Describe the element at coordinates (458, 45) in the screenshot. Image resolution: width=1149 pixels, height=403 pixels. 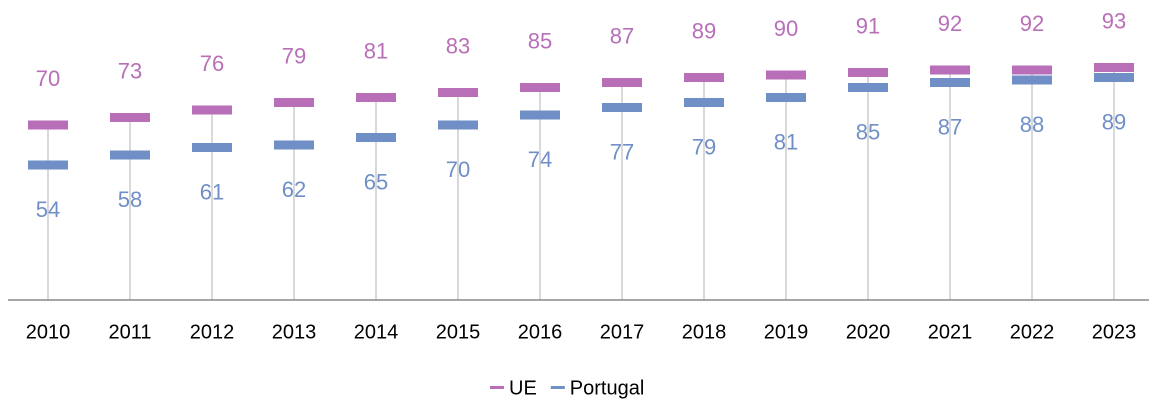
I see `data-label: 83` at that location.